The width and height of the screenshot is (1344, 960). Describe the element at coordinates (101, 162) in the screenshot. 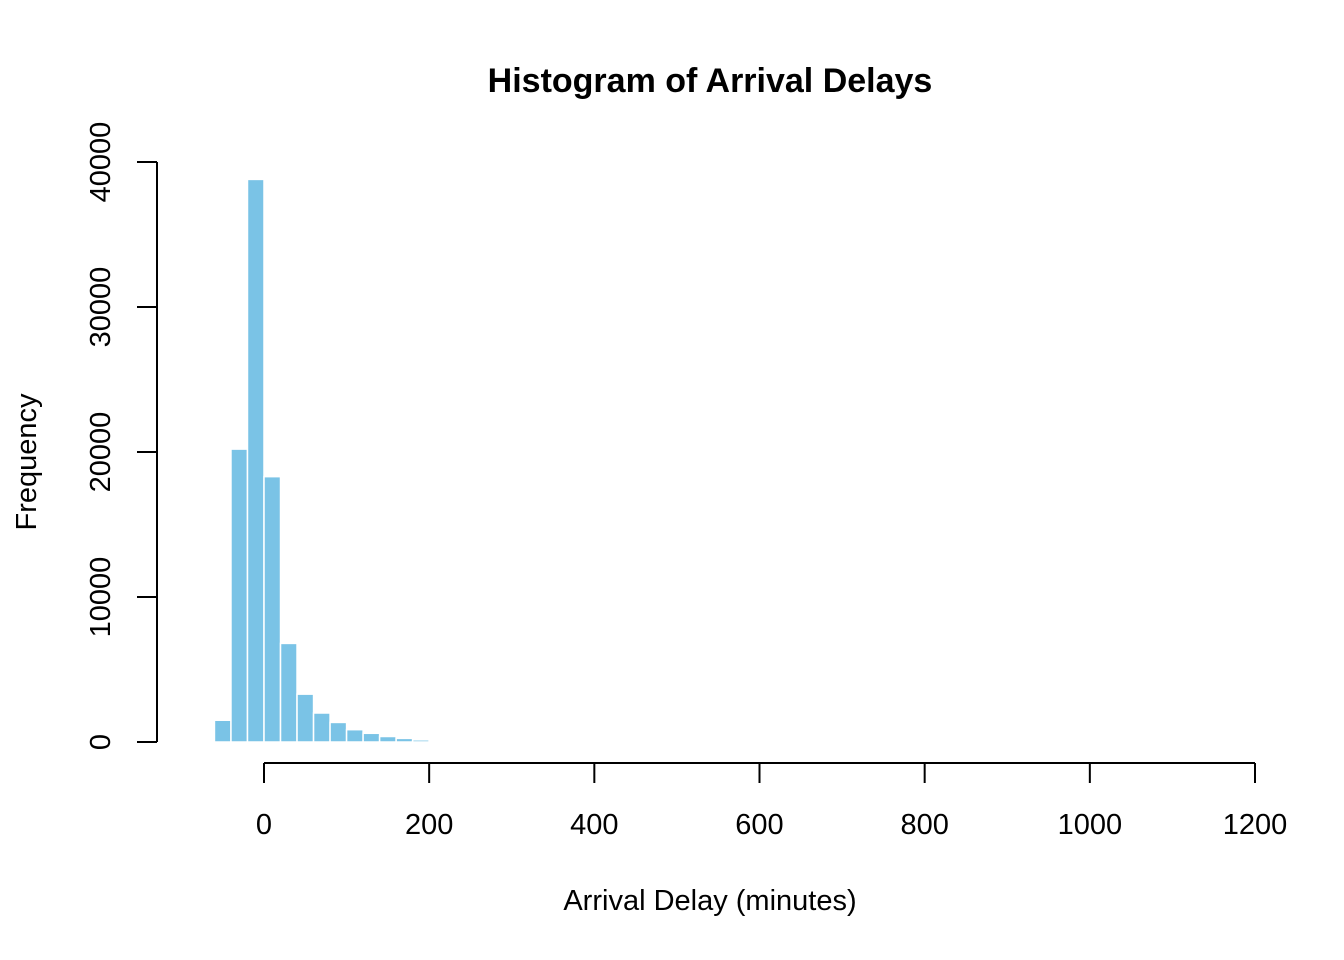

I see `y-tick-label: 40000` at that location.